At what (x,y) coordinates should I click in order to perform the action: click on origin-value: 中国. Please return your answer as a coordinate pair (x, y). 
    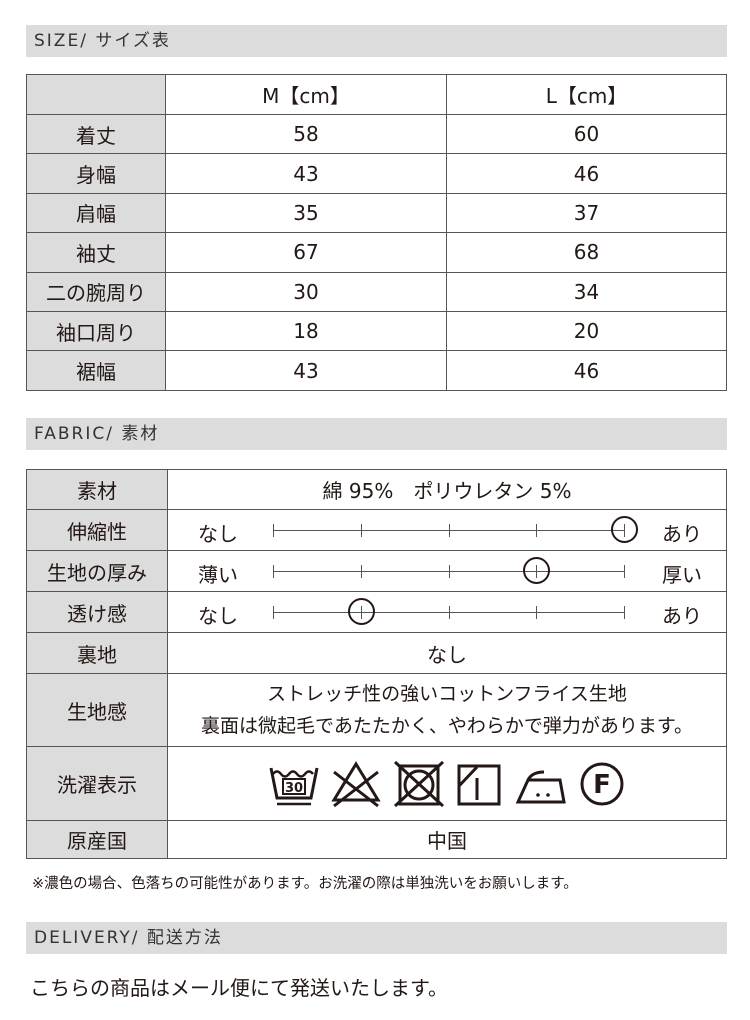
    Looking at the image, I should click on (447, 839).